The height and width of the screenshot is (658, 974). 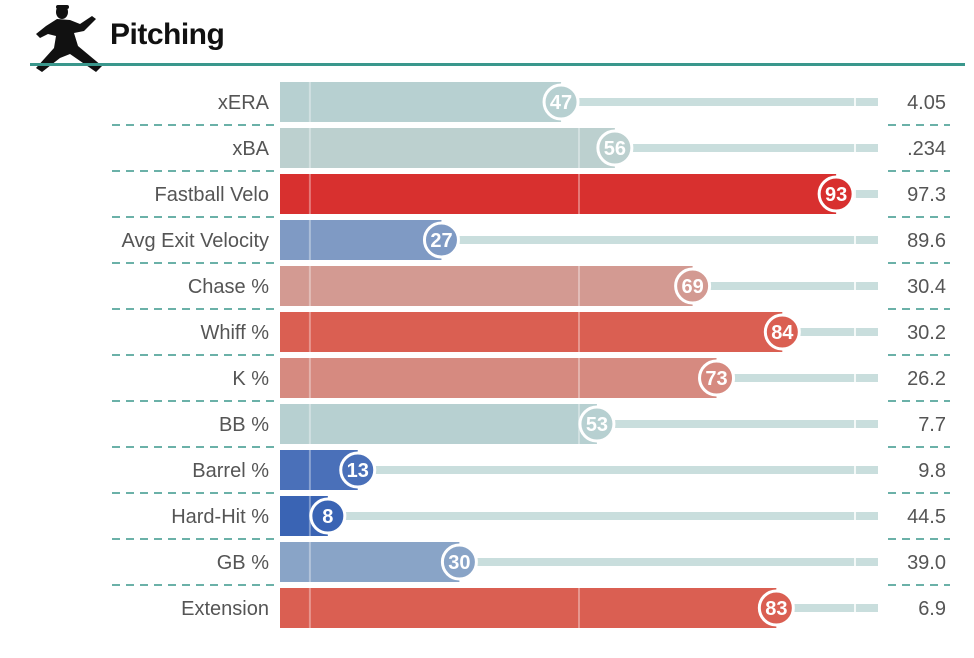 I want to click on header-divider, so click(x=497, y=64).